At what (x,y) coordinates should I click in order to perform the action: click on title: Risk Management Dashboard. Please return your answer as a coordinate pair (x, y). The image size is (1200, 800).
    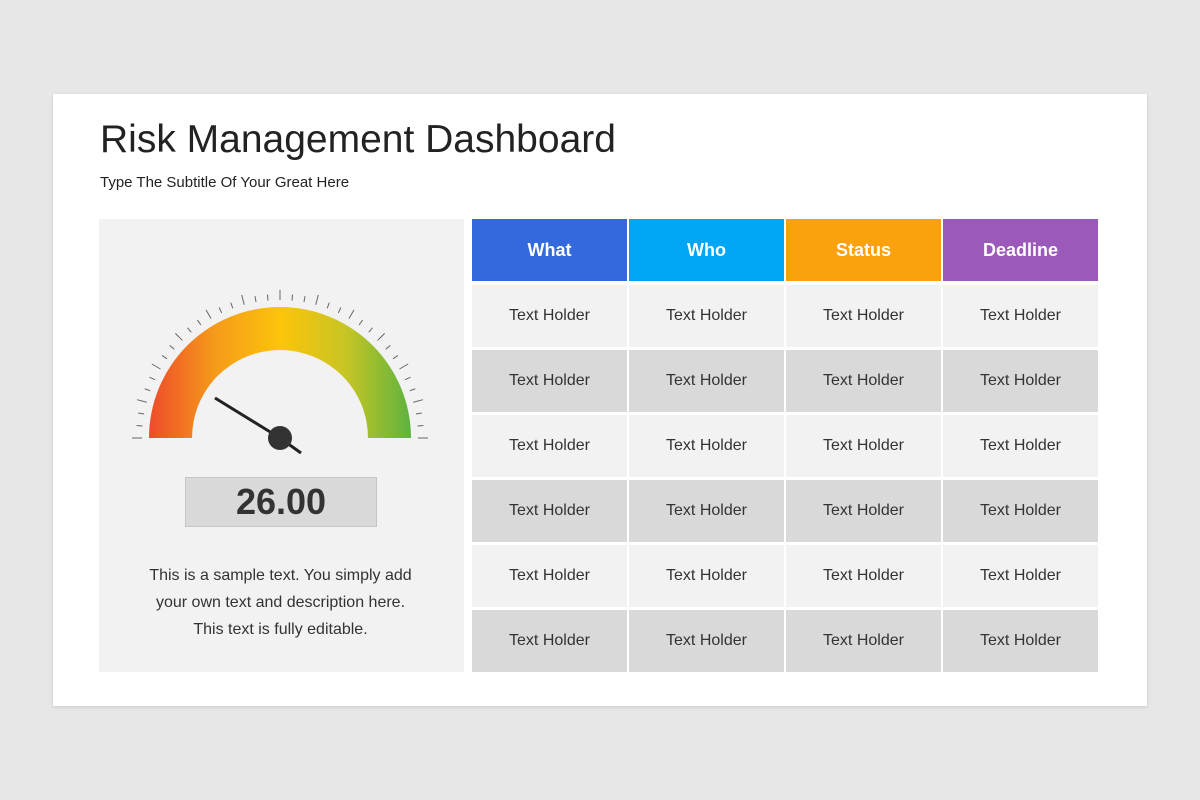
    Looking at the image, I should click on (358, 139).